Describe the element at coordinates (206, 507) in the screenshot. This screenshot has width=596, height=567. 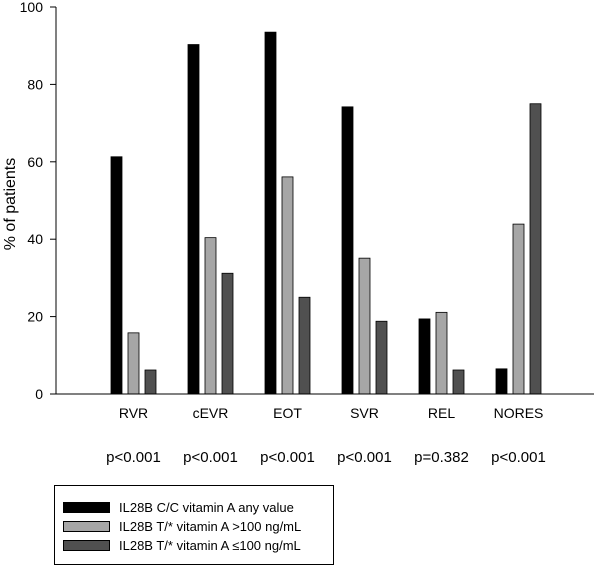
I see `legend-label-cc: IL28B C/C vitamin A any value` at that location.